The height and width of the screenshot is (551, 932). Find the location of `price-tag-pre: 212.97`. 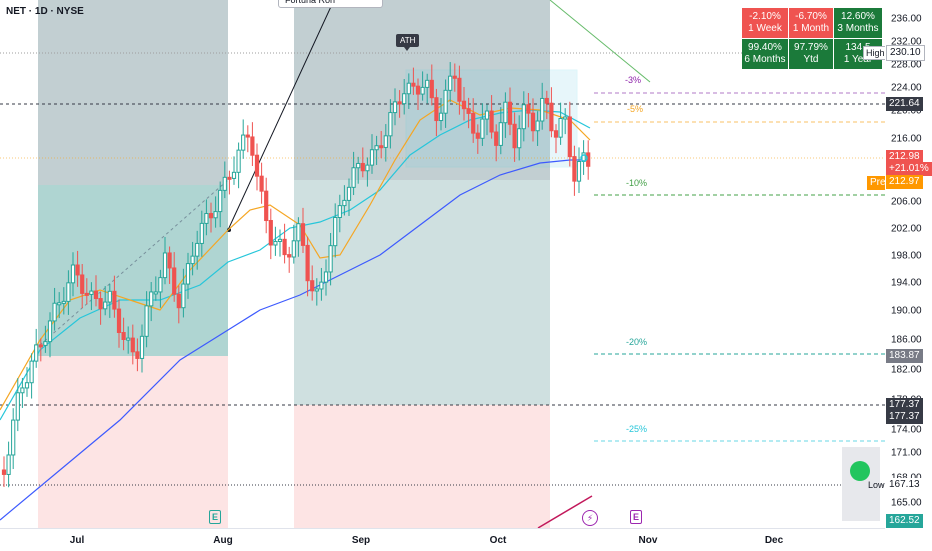

price-tag-pre: 212.97 is located at coordinates (904, 182).